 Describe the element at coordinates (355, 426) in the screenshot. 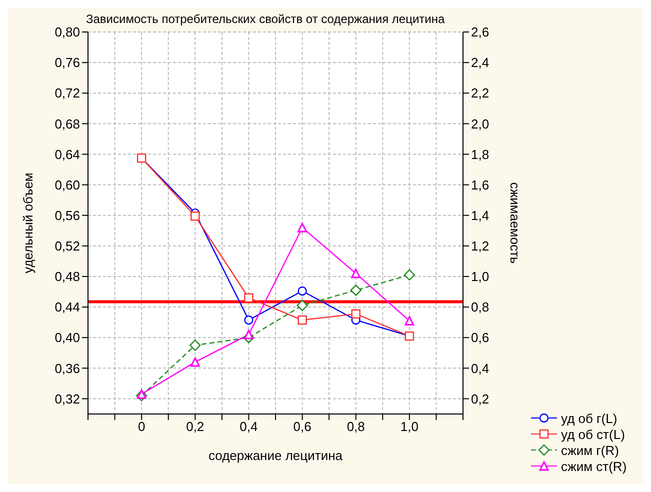

I see `x-tick-label: 0,8` at that location.